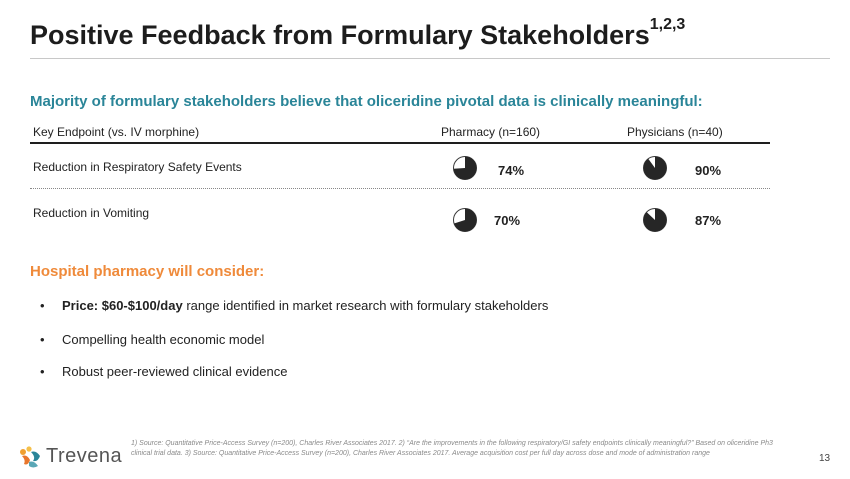 The width and height of the screenshot is (850, 479). What do you see at coordinates (175, 371) in the screenshot?
I see `bullet-text: Robust peer-reviewed clinical evidence` at bounding box center [175, 371].